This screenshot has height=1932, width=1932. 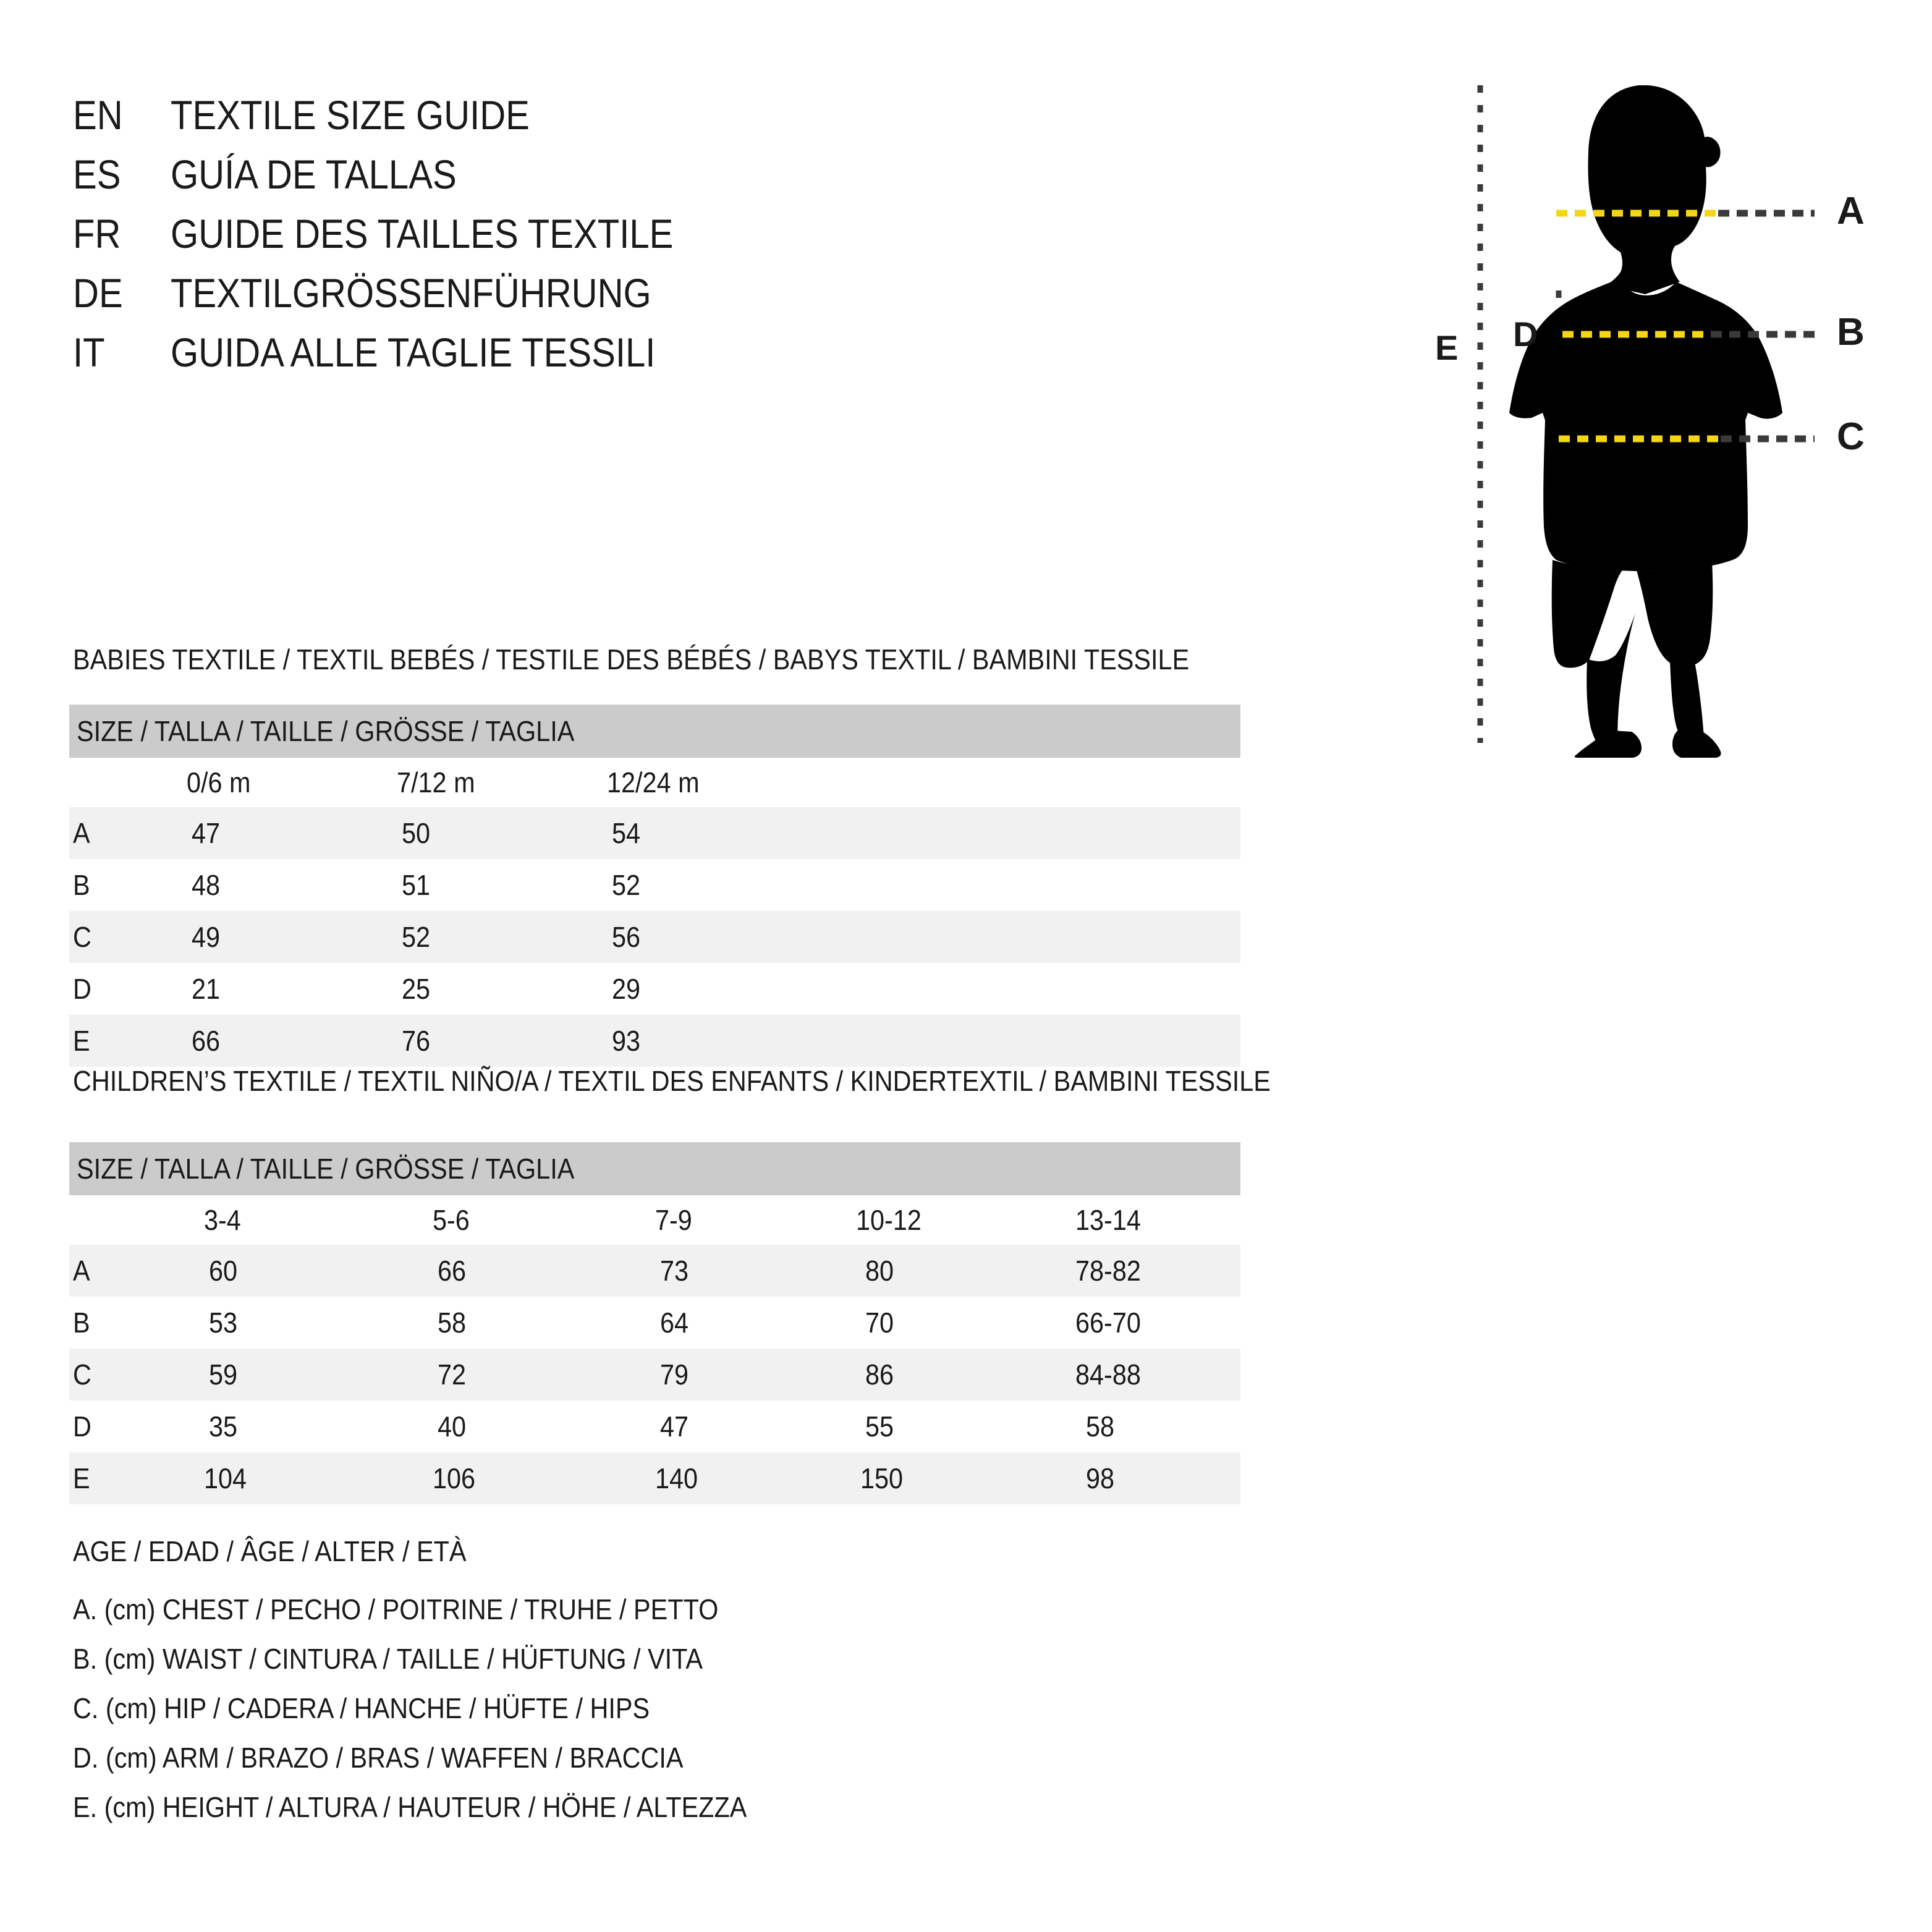 I want to click on table-row: D 21 25 29, so click(x=654, y=989).